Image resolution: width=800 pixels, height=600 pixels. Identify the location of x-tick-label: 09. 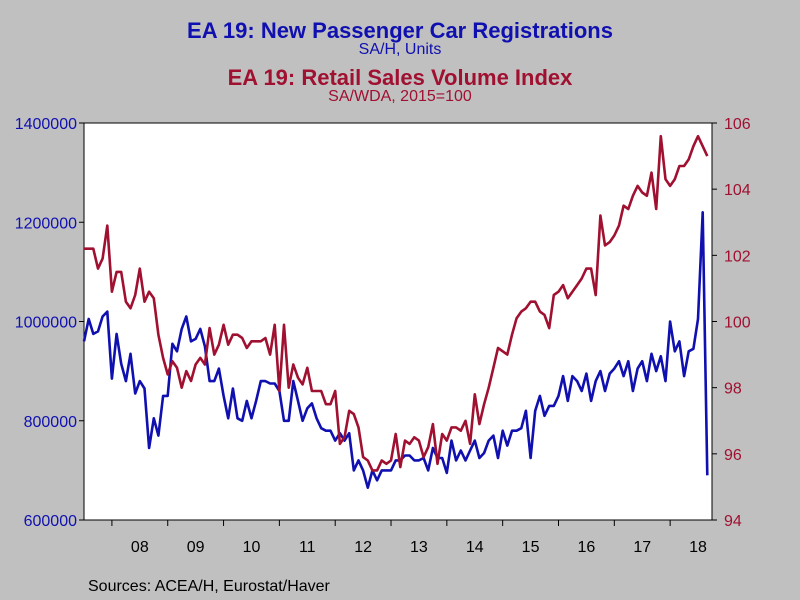
(196, 547).